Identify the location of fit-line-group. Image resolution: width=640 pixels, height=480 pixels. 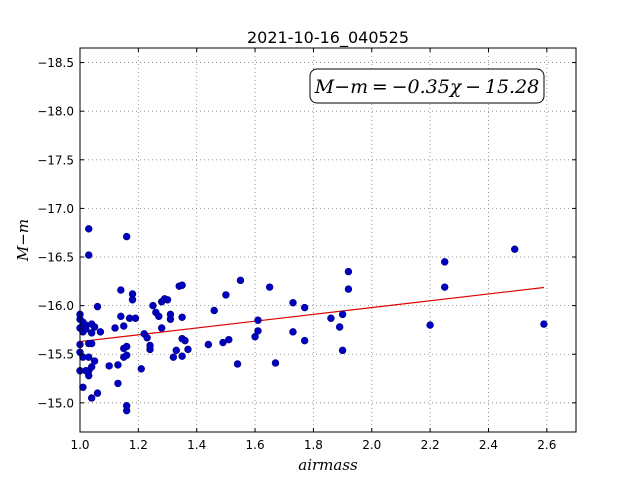
(311, 314).